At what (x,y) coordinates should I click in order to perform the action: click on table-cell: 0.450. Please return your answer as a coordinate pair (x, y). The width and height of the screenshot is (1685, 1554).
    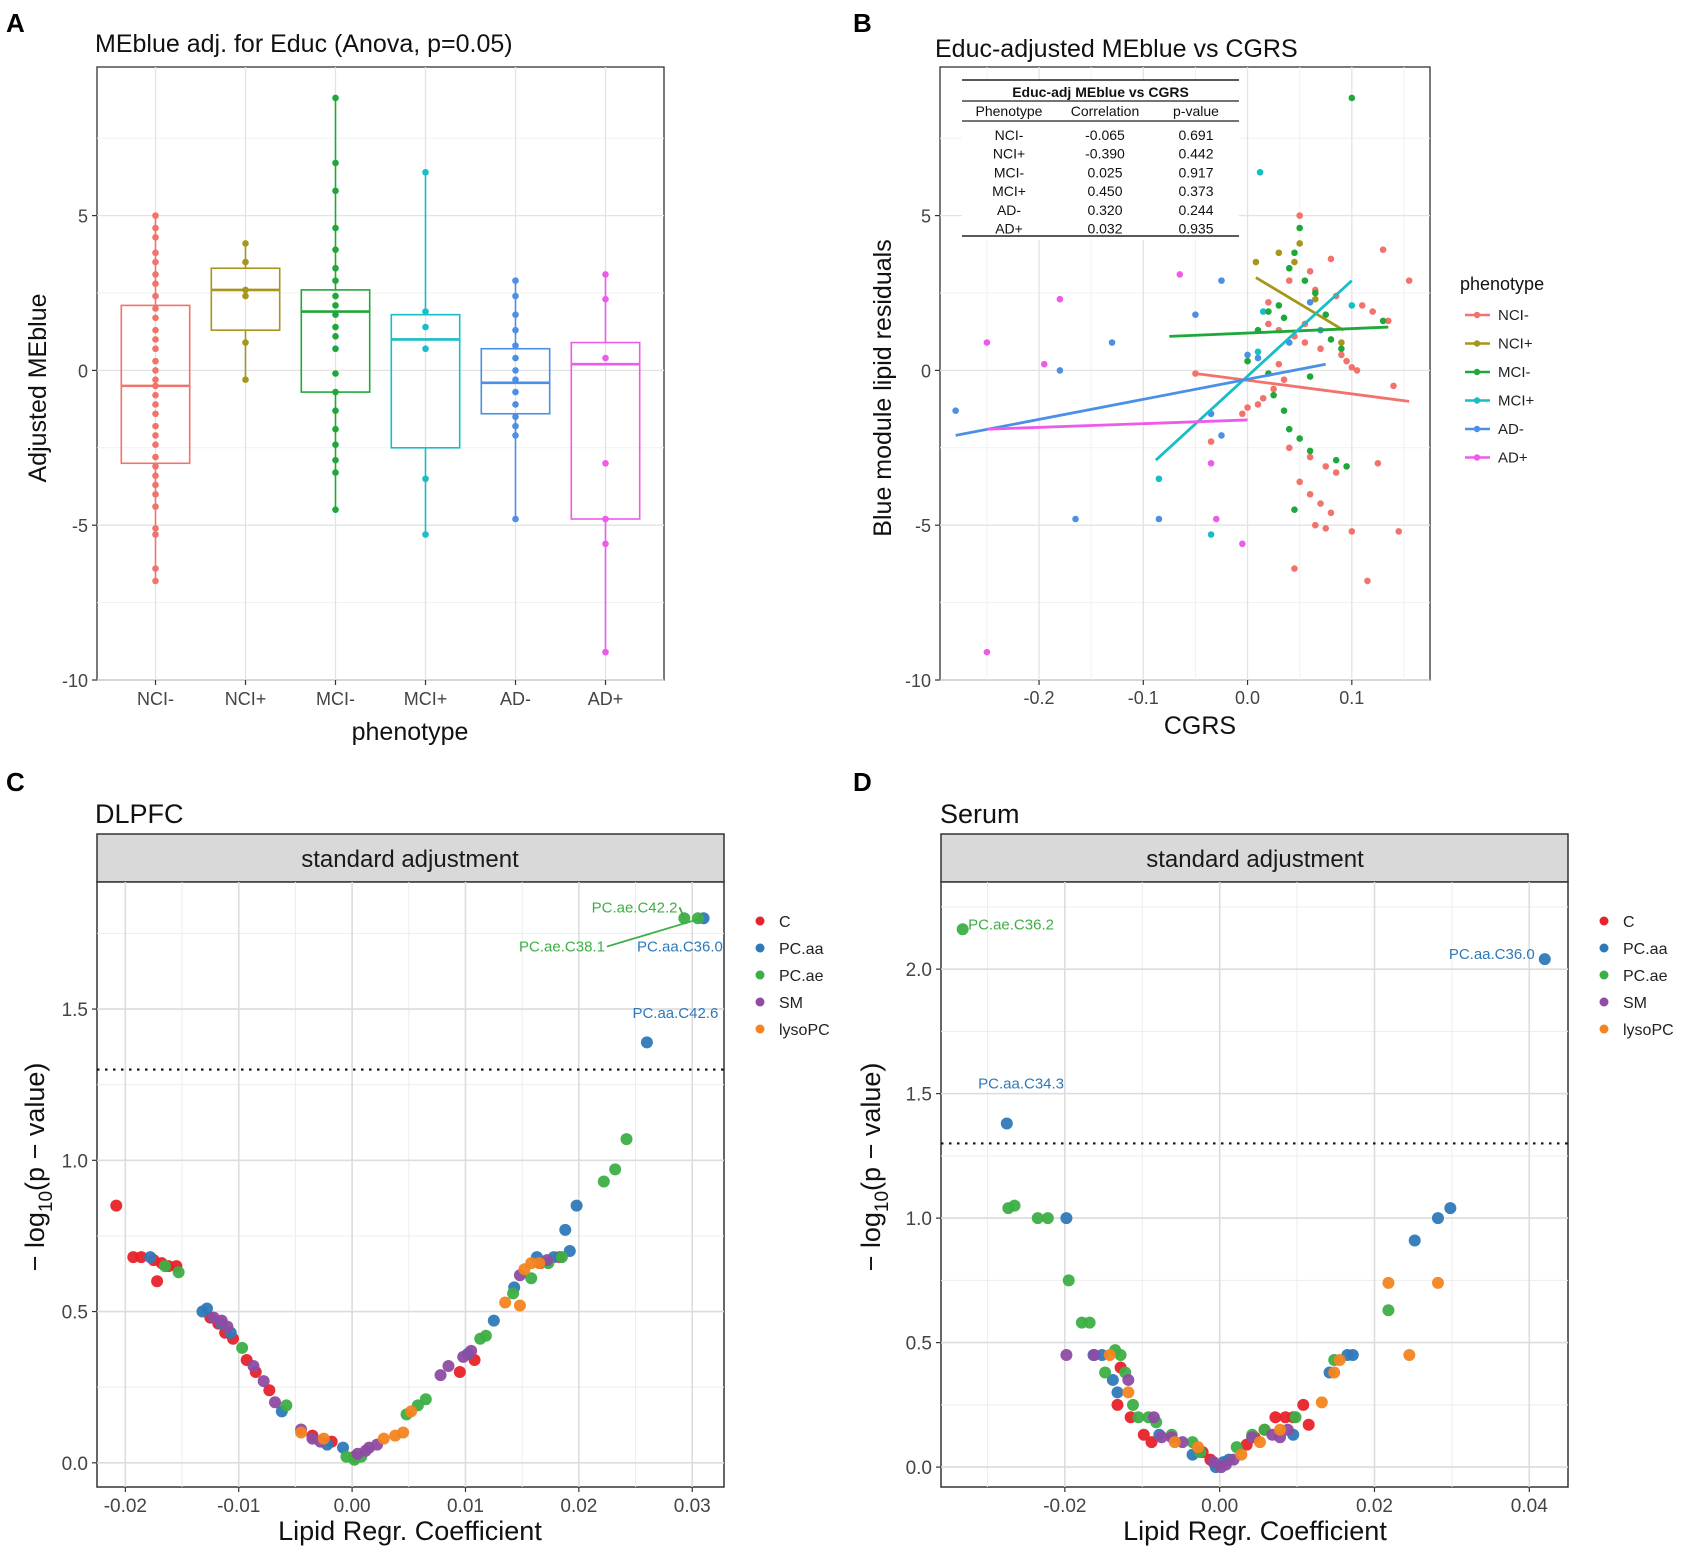
    Looking at the image, I should click on (1104, 191).